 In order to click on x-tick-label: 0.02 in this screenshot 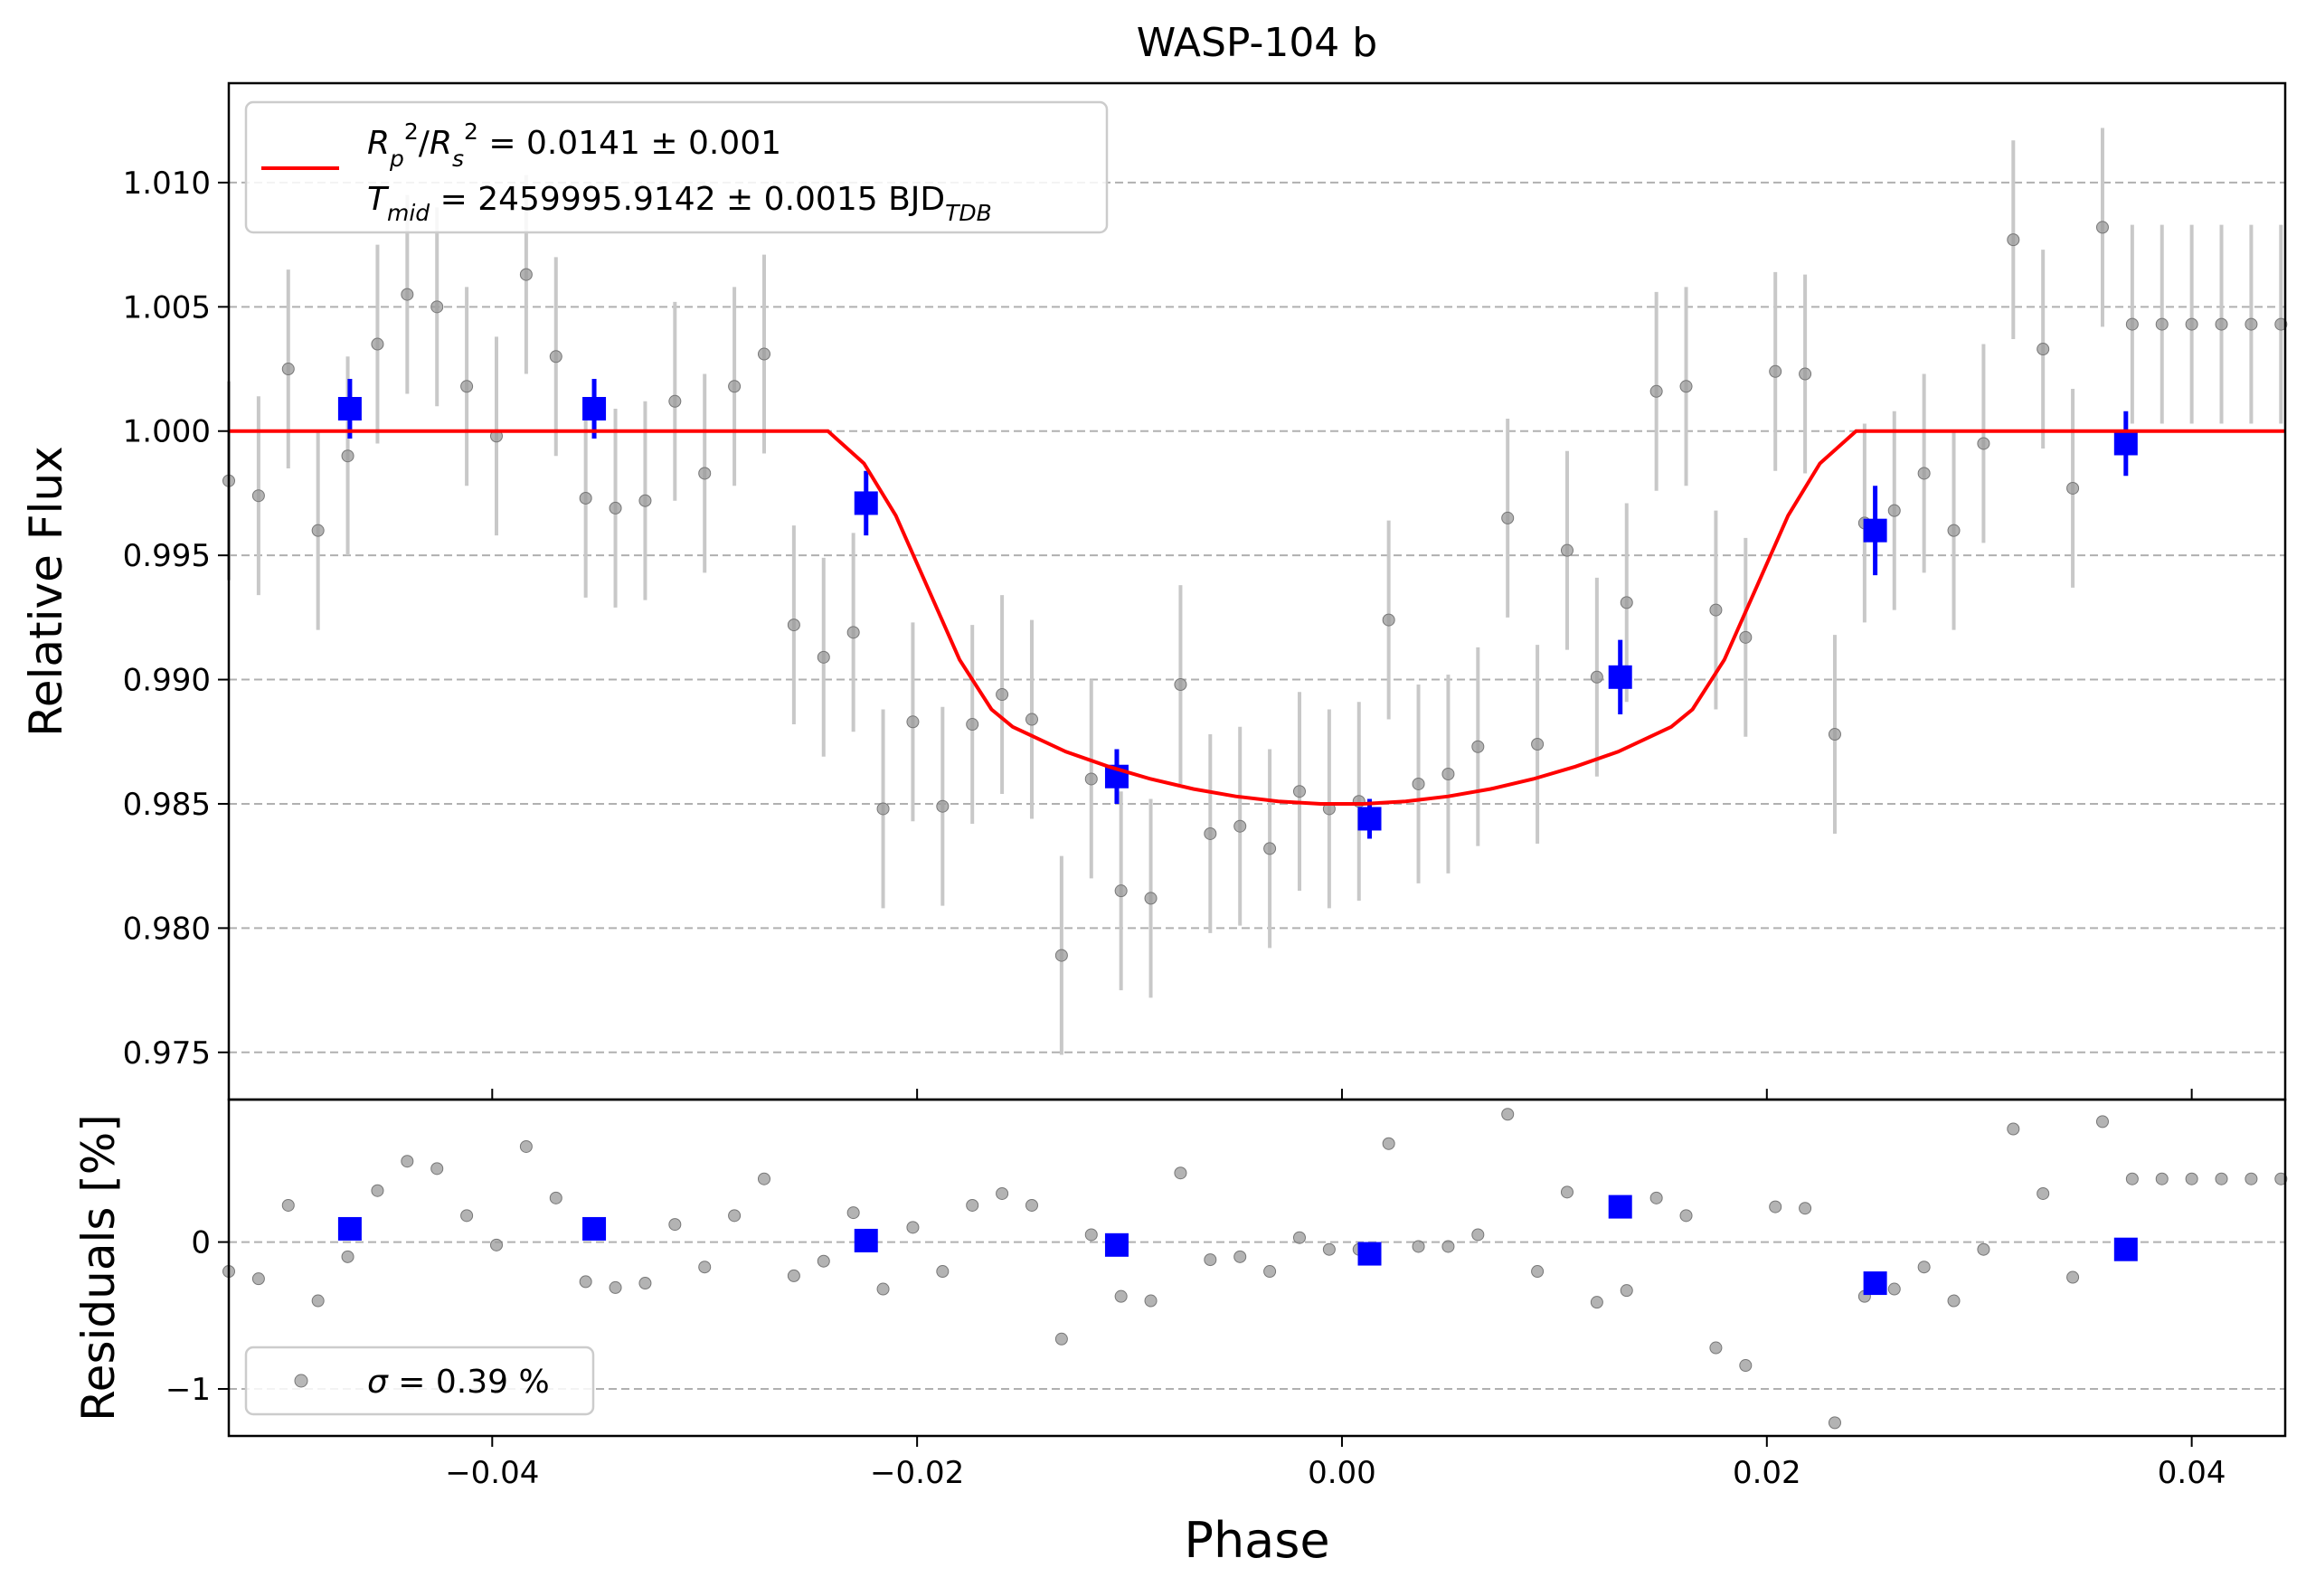, I will do `click(1767, 1473)`.